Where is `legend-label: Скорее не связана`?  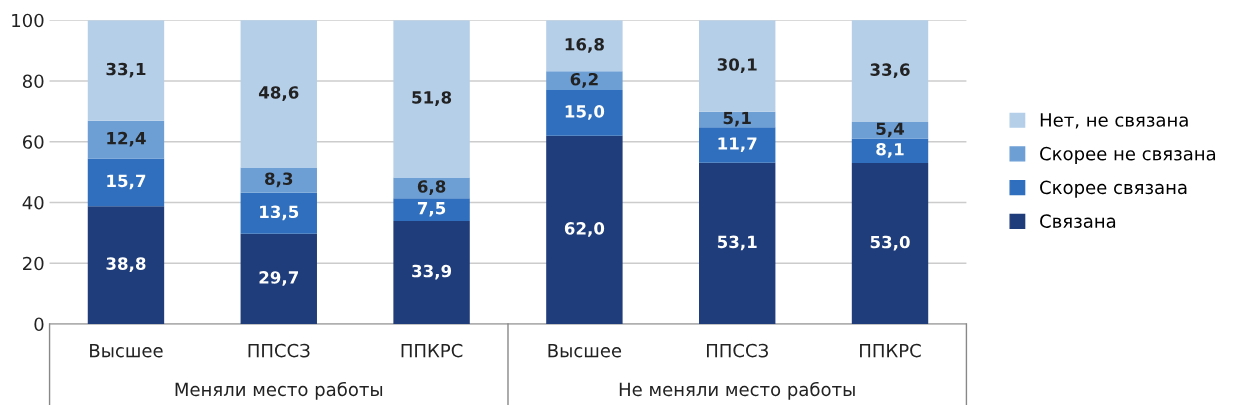
legend-label: Скорее не связана is located at coordinates (1128, 155).